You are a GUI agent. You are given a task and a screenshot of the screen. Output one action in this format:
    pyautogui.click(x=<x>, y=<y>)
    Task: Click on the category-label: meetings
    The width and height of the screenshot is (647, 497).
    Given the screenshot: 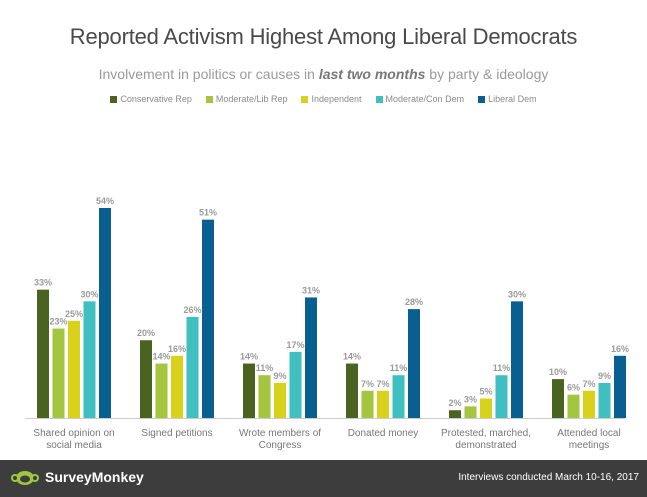 What is the action you would take?
    pyautogui.click(x=589, y=445)
    